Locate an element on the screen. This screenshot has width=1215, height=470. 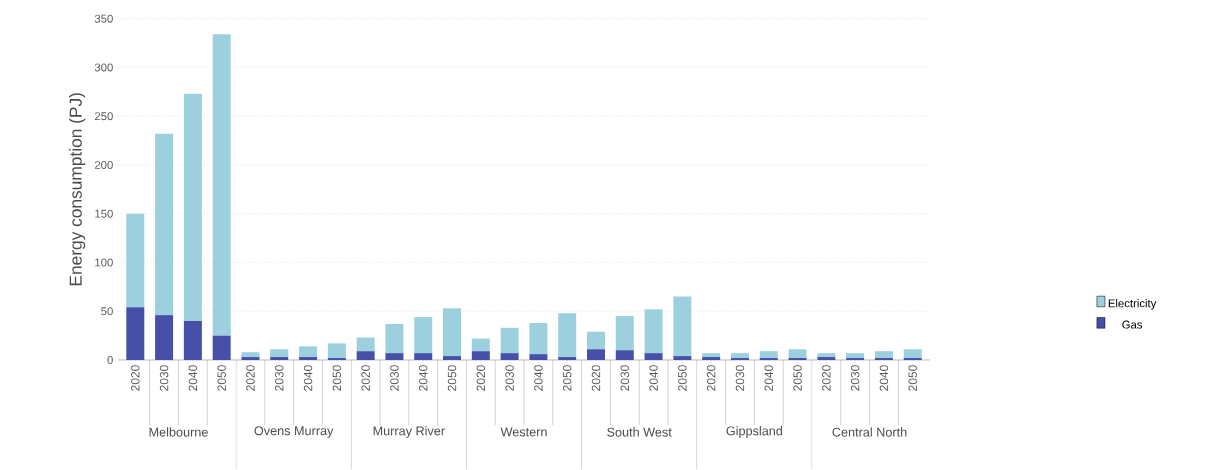
text: South West is located at coordinates (639, 432).